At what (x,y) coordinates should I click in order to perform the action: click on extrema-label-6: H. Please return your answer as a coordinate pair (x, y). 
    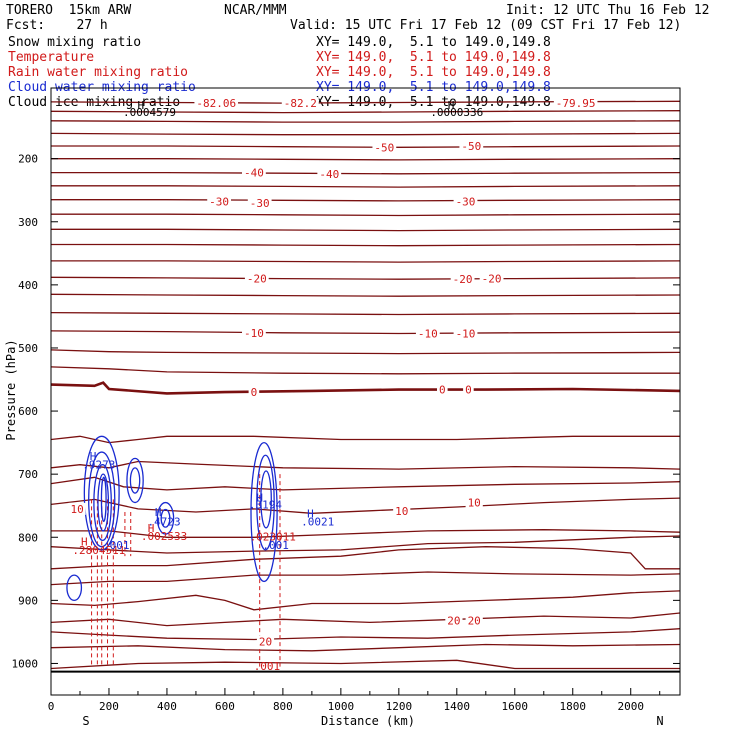
    Looking at the image, I should click on (259, 498).